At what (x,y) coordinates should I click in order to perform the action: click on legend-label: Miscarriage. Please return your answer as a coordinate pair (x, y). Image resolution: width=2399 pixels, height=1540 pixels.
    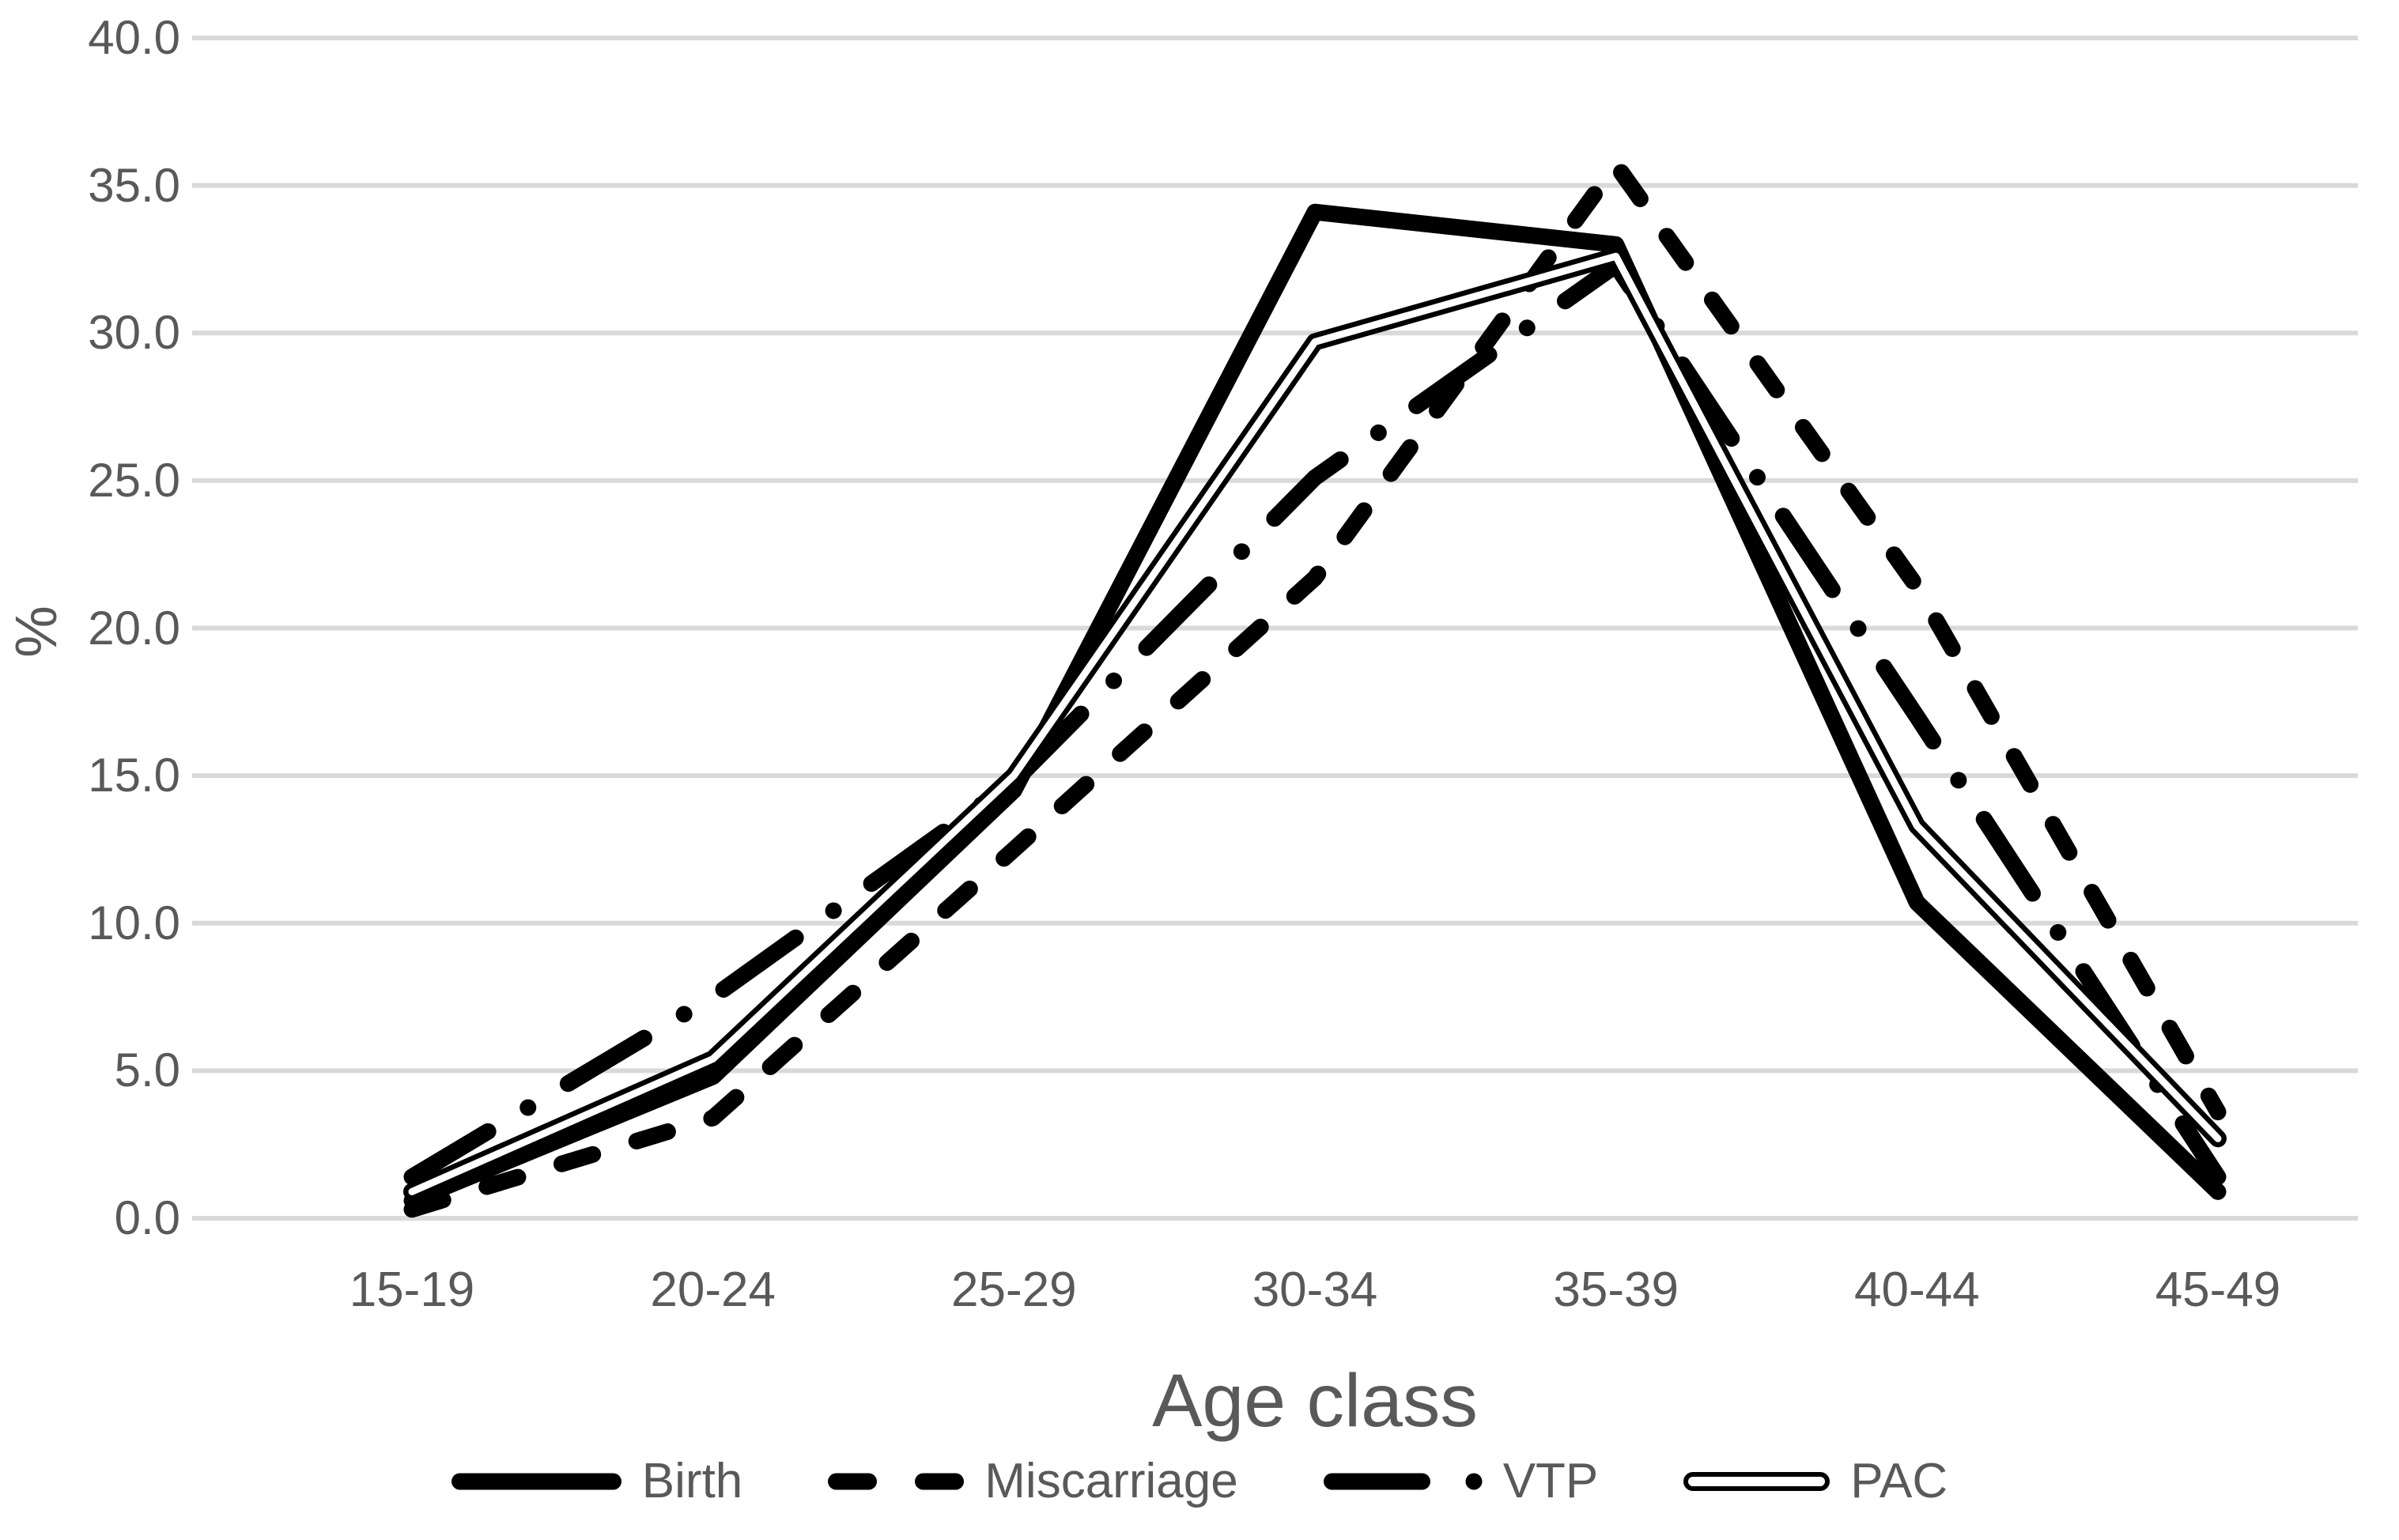
    Looking at the image, I should click on (1111, 1481).